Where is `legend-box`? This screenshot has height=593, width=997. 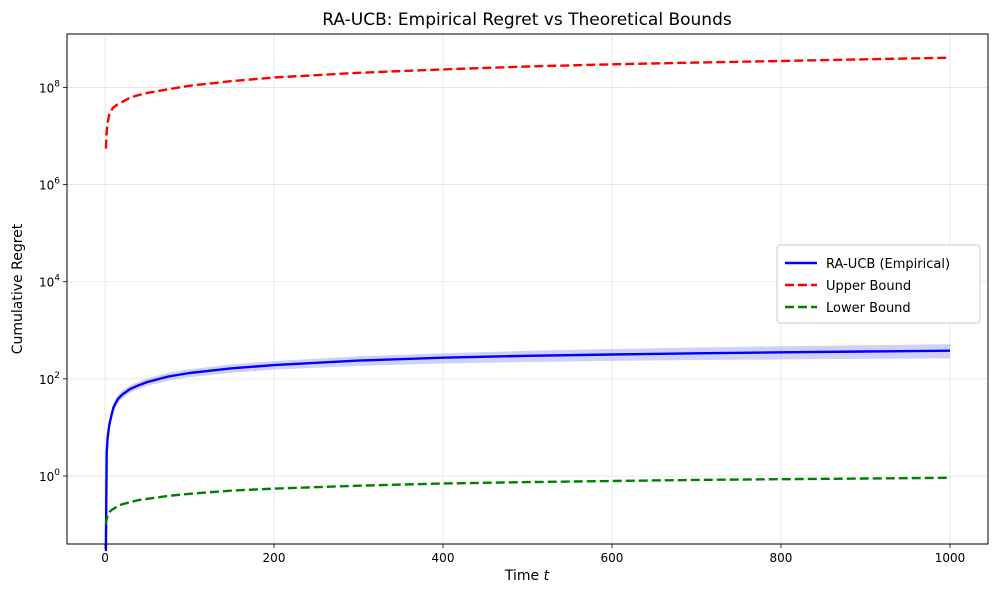
legend-box is located at coordinates (878, 284).